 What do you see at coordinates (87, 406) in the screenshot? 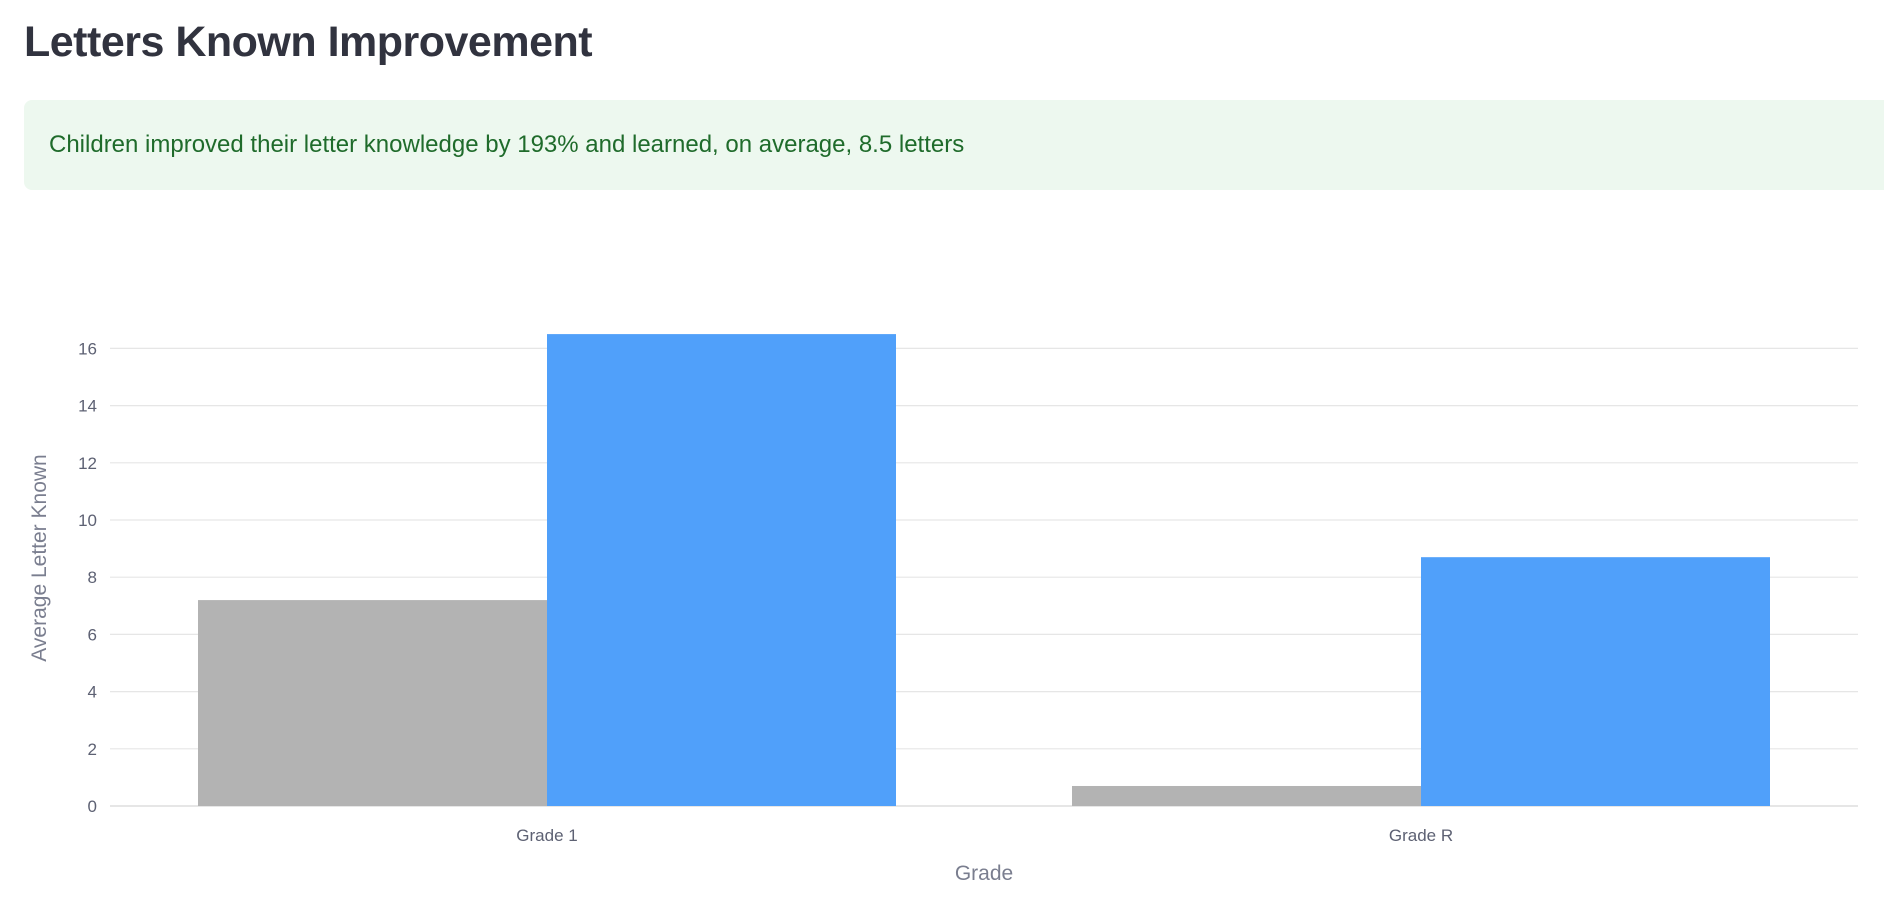
I see `y-tick-label: 14` at bounding box center [87, 406].